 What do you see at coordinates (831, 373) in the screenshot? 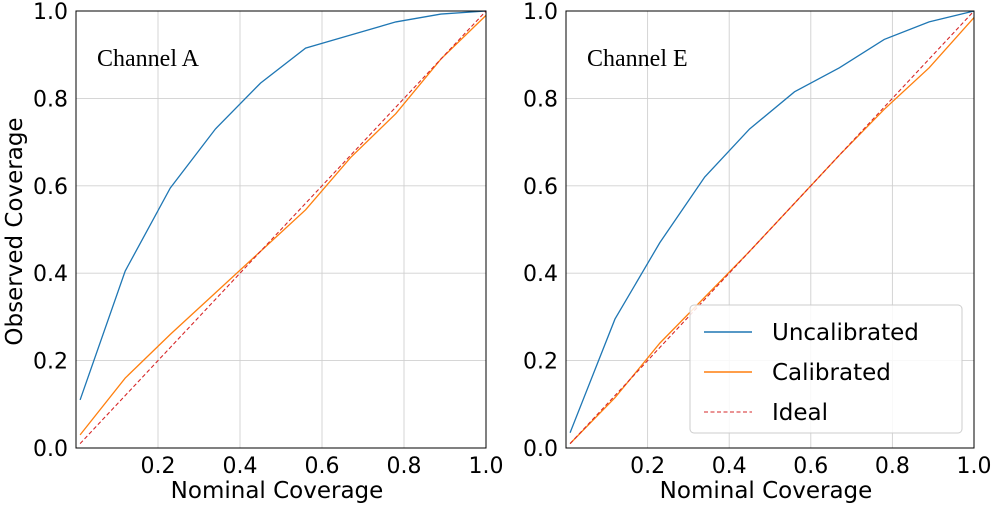
I see `legend-label-calibrated: Calibrated` at bounding box center [831, 373].